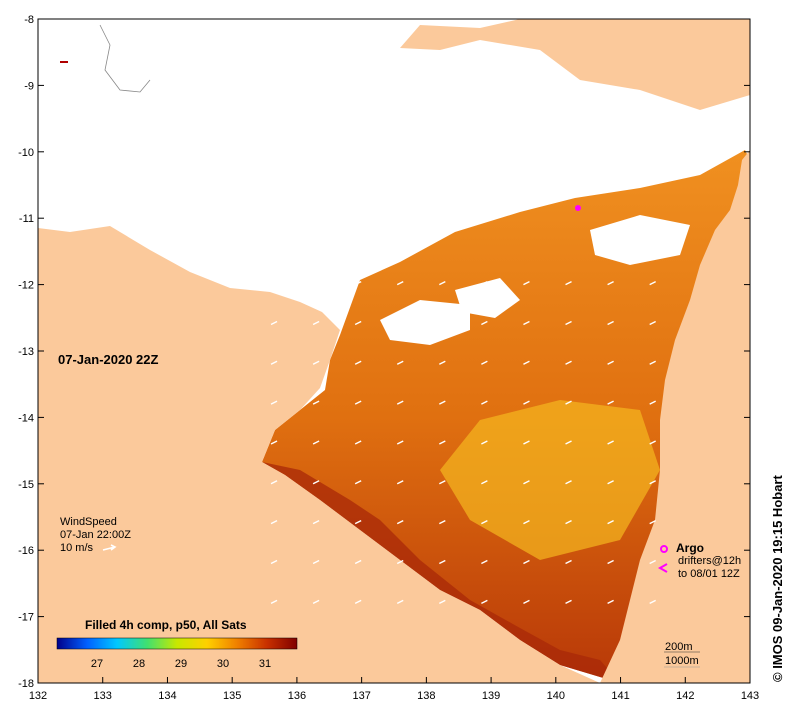 The height and width of the screenshot is (716, 791). I want to click on lon-tick-label: 143, so click(750, 696).